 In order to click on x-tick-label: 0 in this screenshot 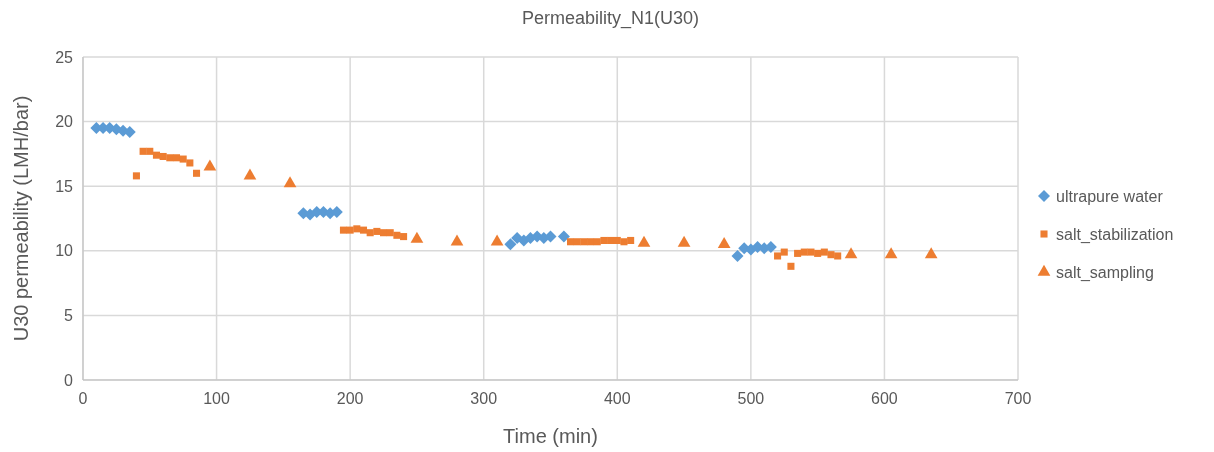, I will do `click(83, 398)`.